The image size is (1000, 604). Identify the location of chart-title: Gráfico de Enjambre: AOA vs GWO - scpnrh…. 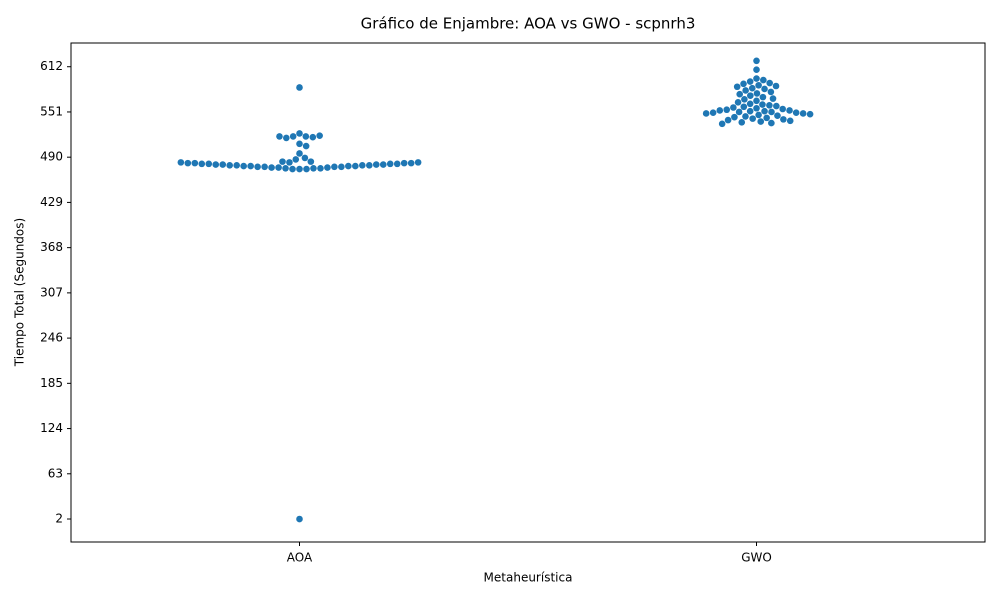
(528, 24).